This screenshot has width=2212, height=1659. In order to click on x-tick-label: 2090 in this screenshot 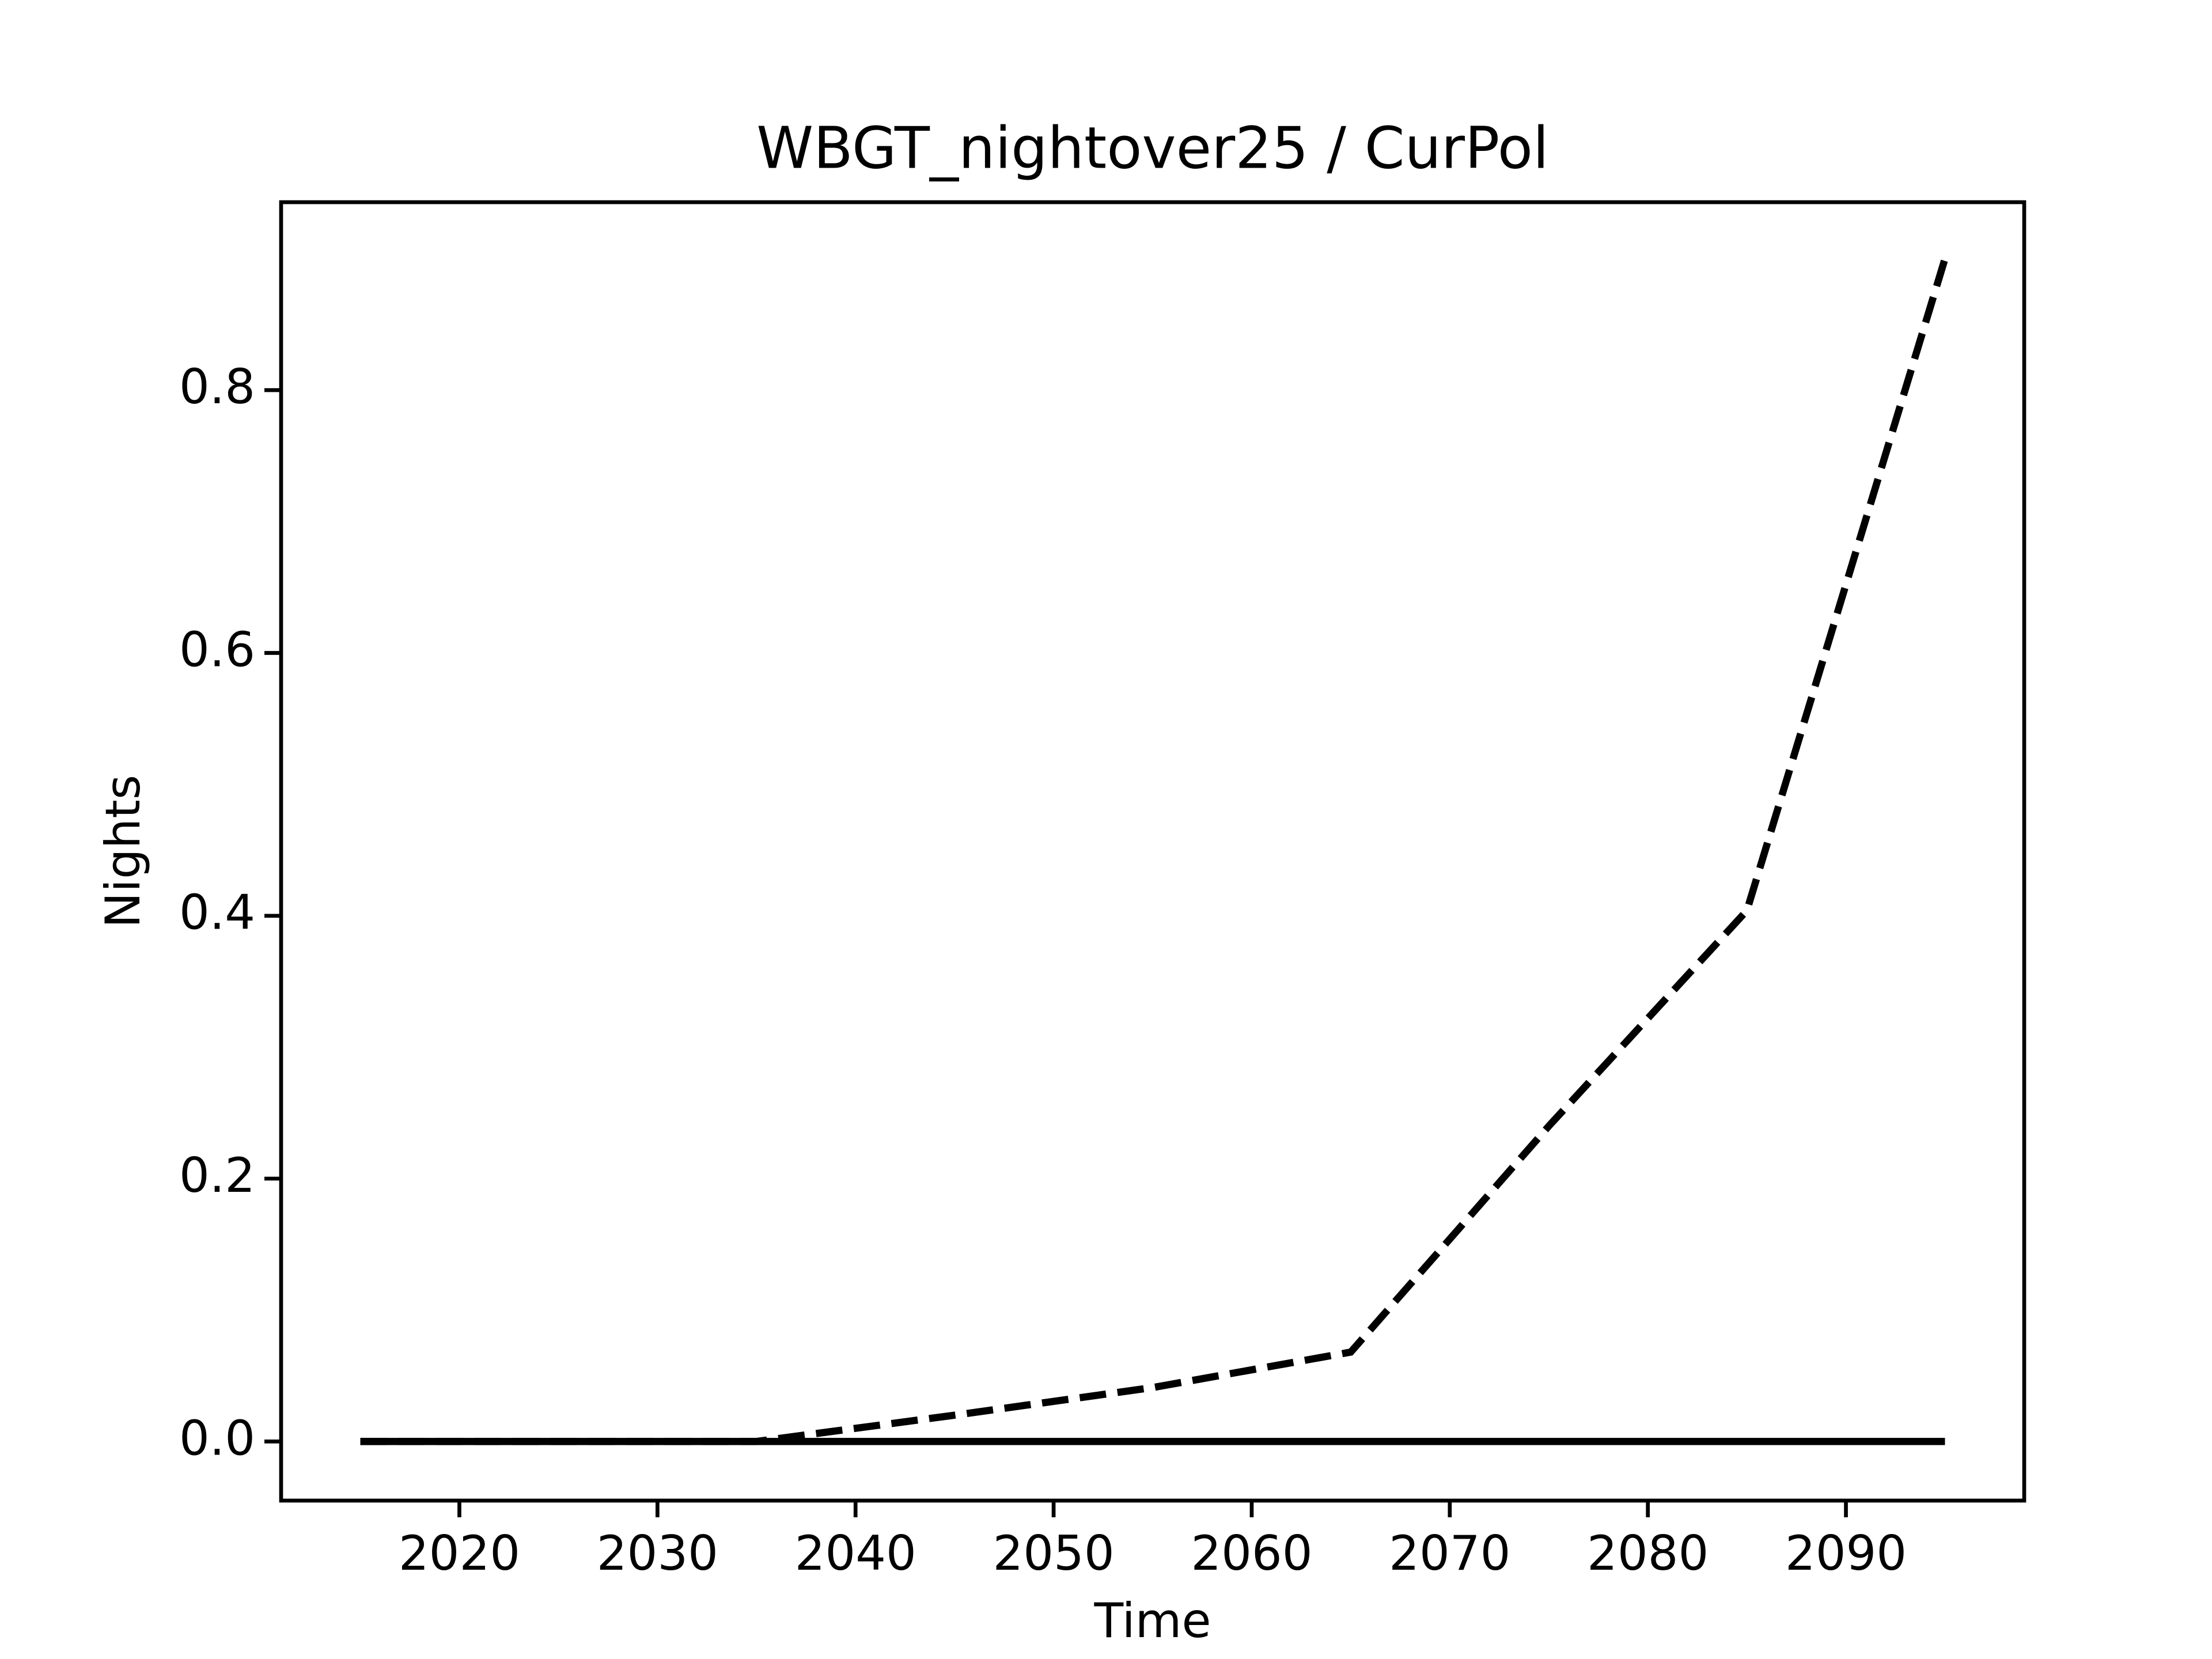, I will do `click(1846, 1553)`.